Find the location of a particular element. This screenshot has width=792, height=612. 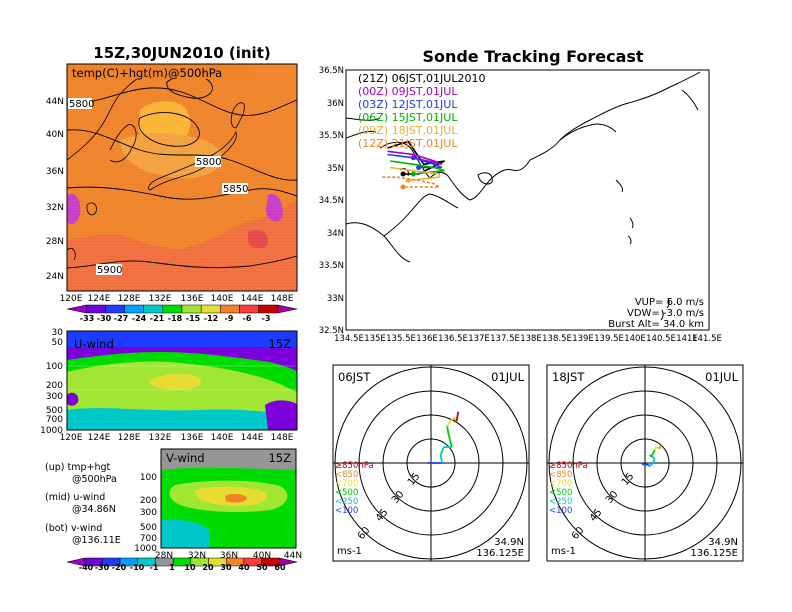

u-wind-core is located at coordinates (175, 382).